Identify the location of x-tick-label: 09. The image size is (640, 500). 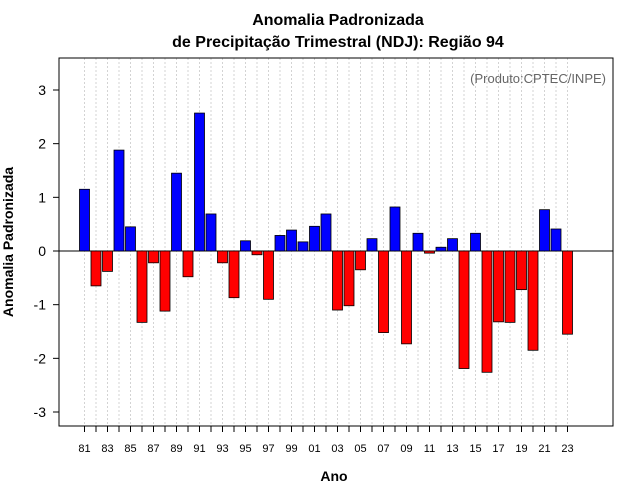
(406, 449).